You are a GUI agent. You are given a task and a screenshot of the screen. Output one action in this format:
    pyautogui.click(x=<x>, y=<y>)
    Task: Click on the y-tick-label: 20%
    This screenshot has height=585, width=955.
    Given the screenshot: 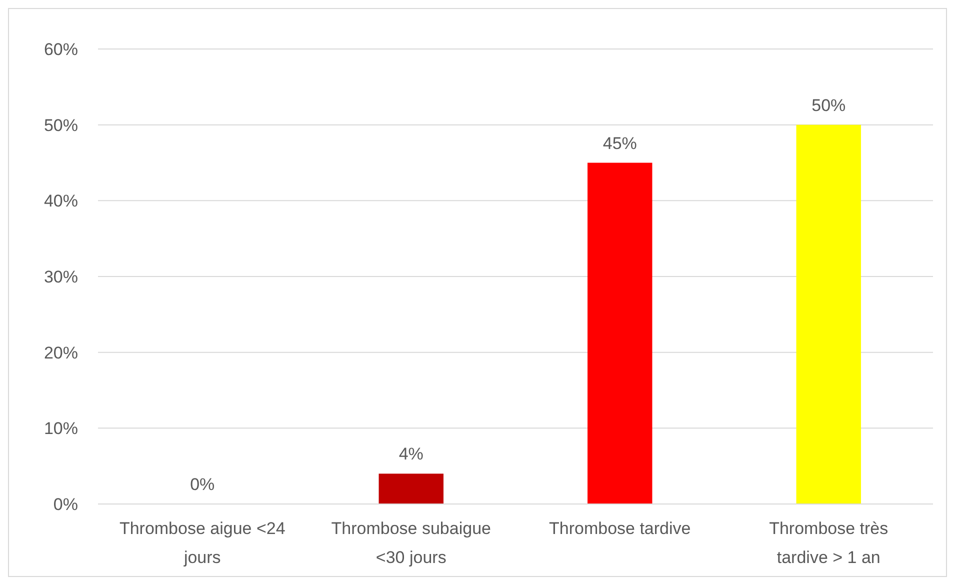 What is the action you would take?
    pyautogui.click(x=61, y=352)
    